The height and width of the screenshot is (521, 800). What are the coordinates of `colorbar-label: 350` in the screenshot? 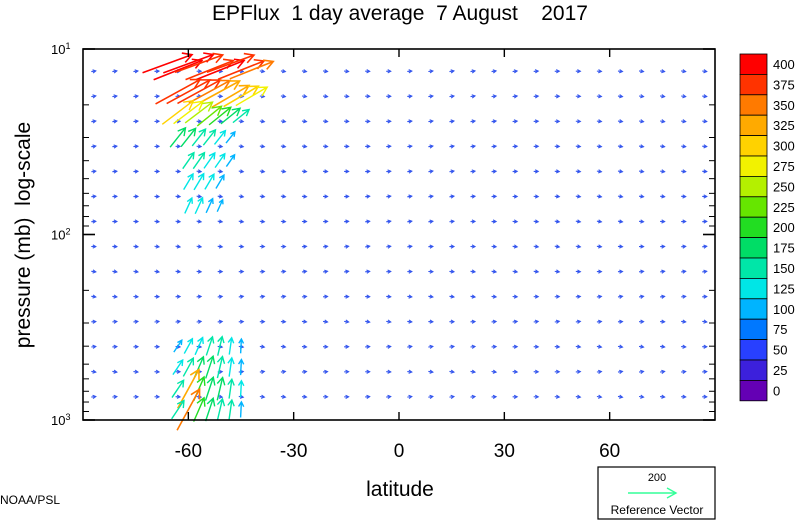 It's located at (784, 105).